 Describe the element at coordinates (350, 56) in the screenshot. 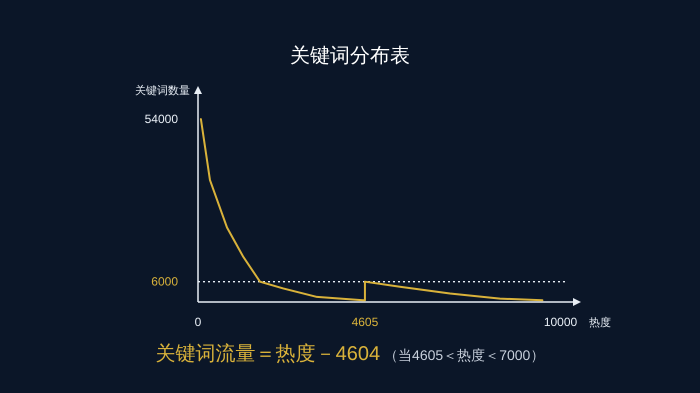

I see `chart-title: 关键词分布表` at that location.